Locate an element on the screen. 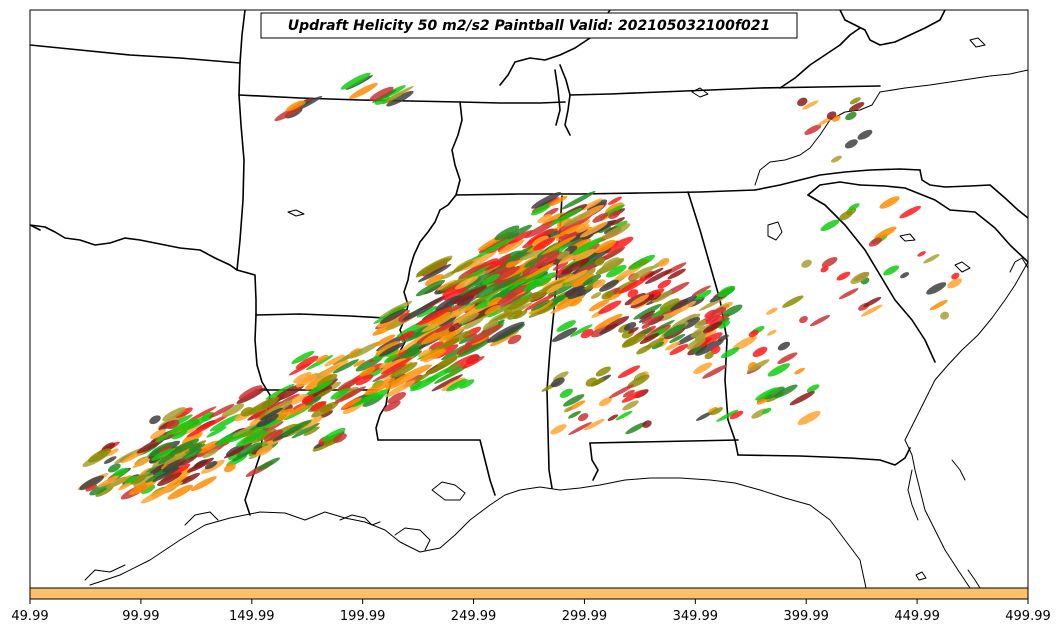  colorbar-tick-label: 199.99 is located at coordinates (363, 616).